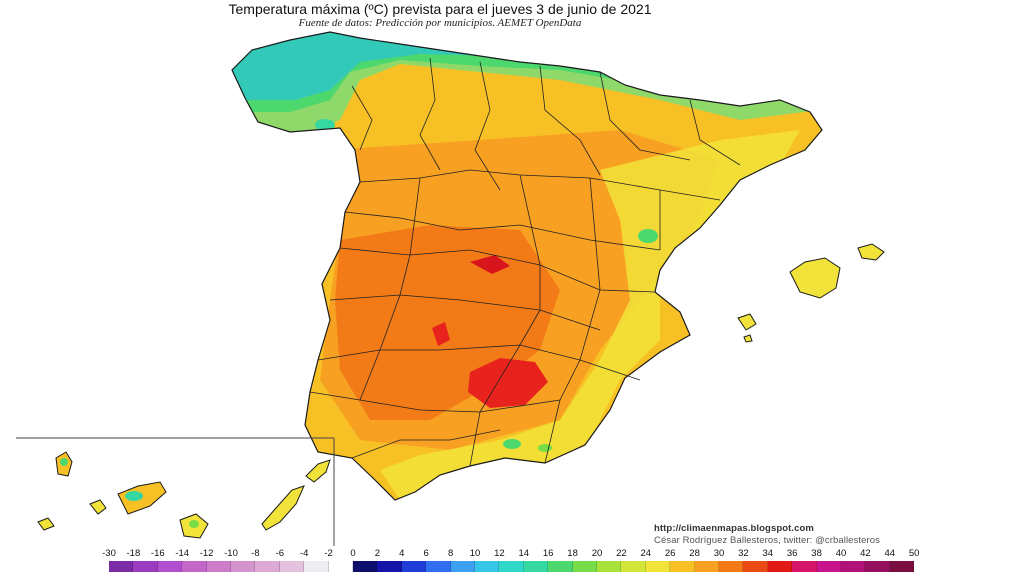  What do you see at coordinates (841, 553) in the screenshot?
I see `legend-tick-label: 40` at bounding box center [841, 553].